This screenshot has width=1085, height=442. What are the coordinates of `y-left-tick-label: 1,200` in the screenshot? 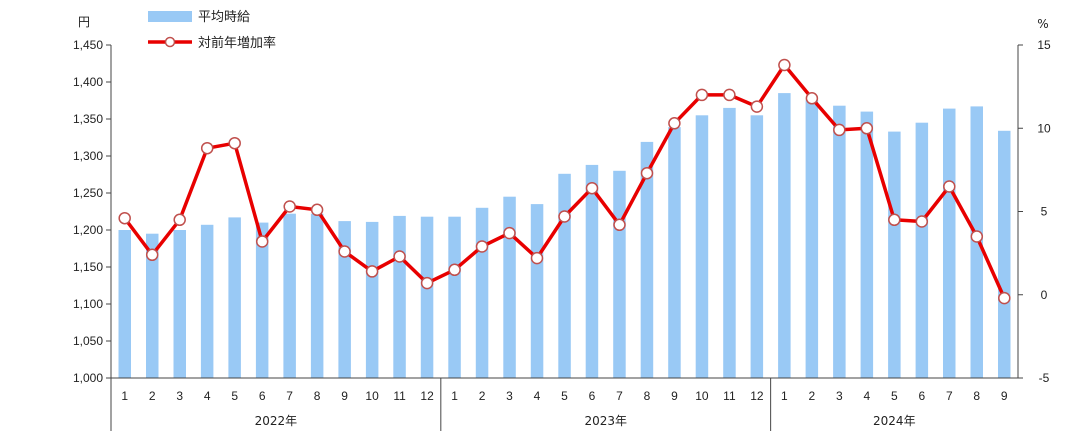 It's located at (88, 230).